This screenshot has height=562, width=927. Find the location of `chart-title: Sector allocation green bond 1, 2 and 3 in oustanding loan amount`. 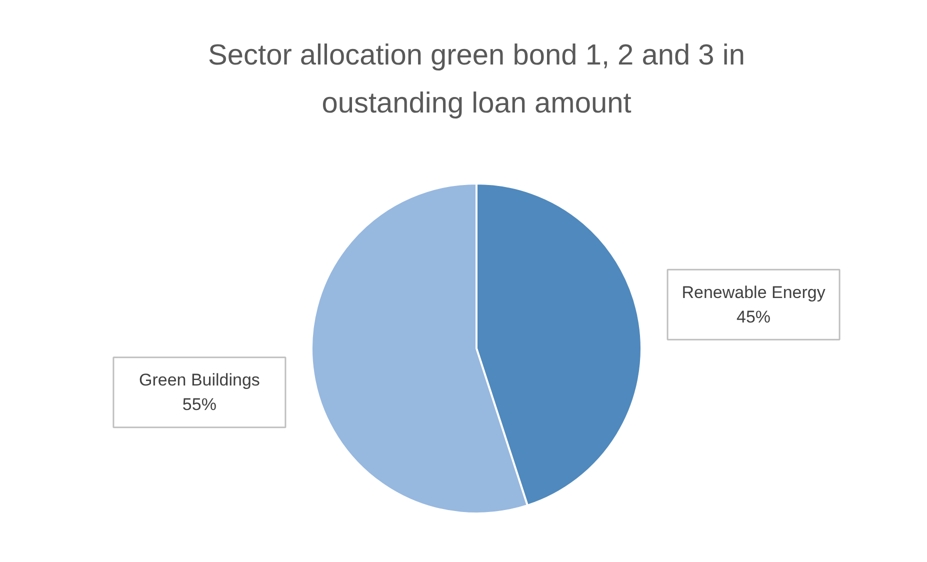

chart-title: Sector allocation green bond 1, 2 and 3 in oustanding loan amount is located at coordinates (476, 80).